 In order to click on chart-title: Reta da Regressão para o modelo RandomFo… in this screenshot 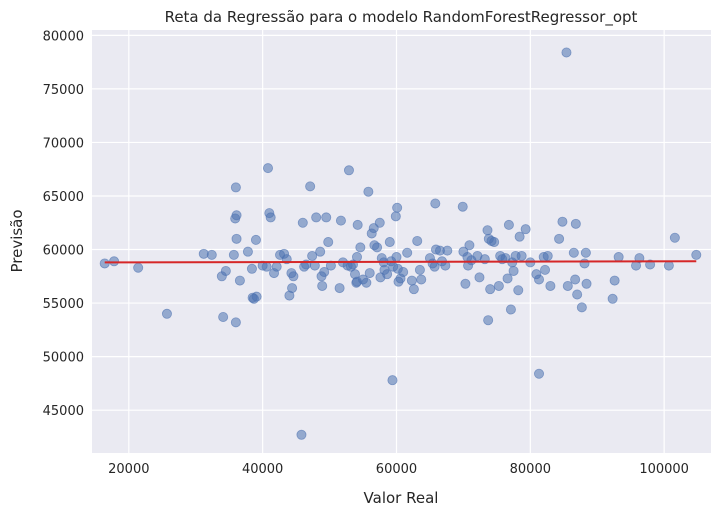, I will do `click(401, 17)`.